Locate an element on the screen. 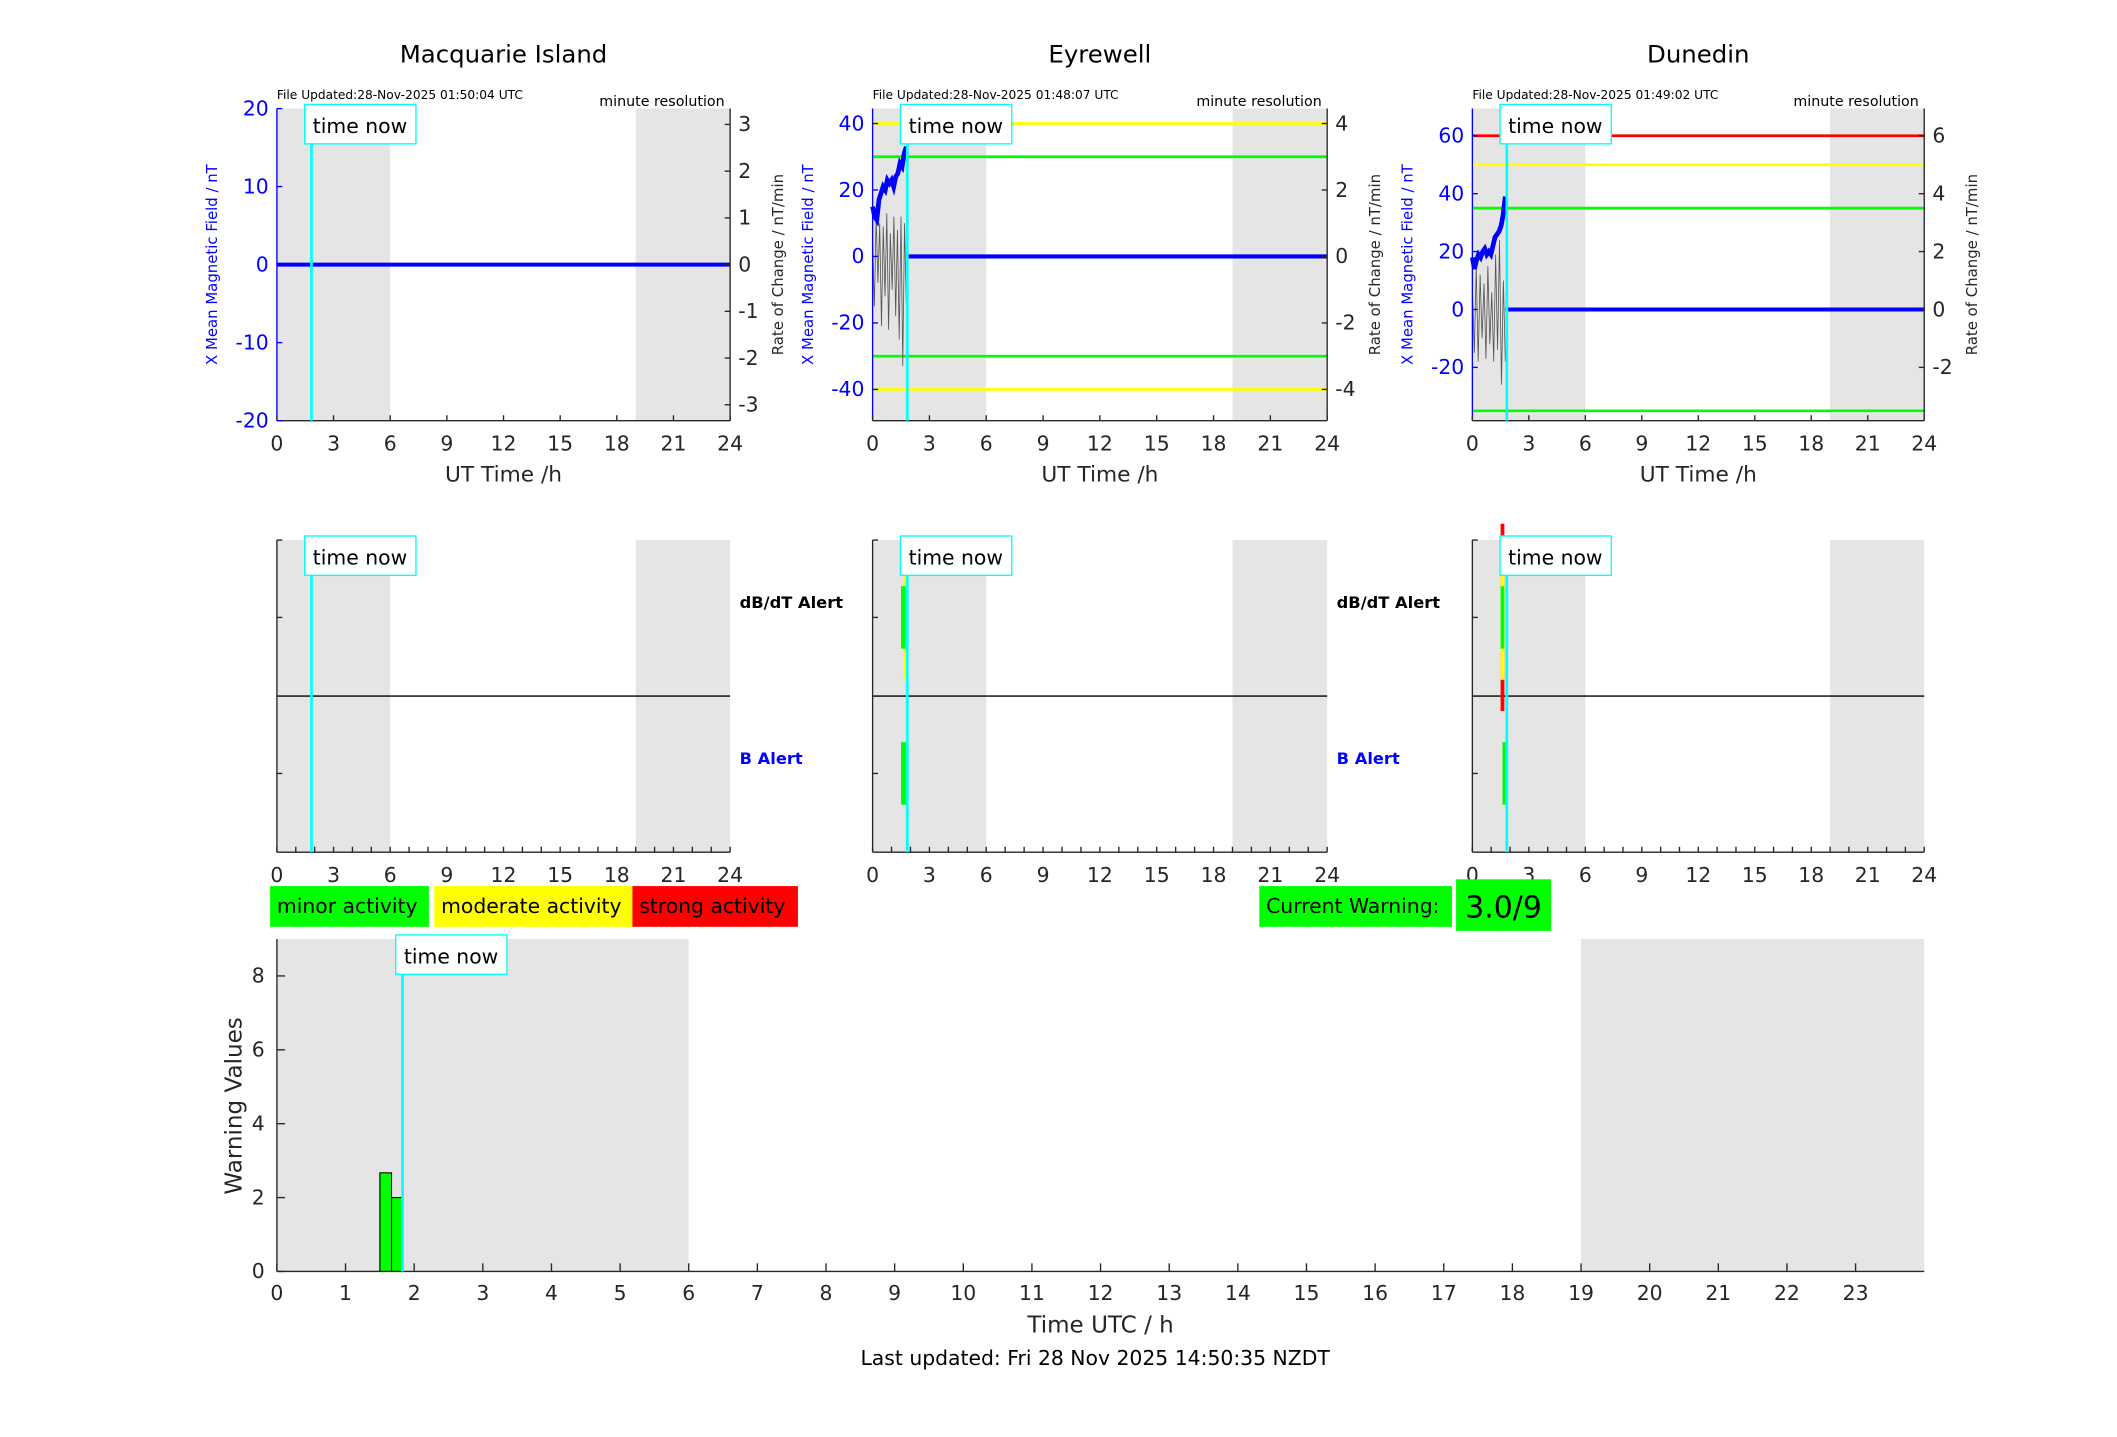 The width and height of the screenshot is (2117, 1437). legend-minor-label: minor activity is located at coordinates (347, 906).